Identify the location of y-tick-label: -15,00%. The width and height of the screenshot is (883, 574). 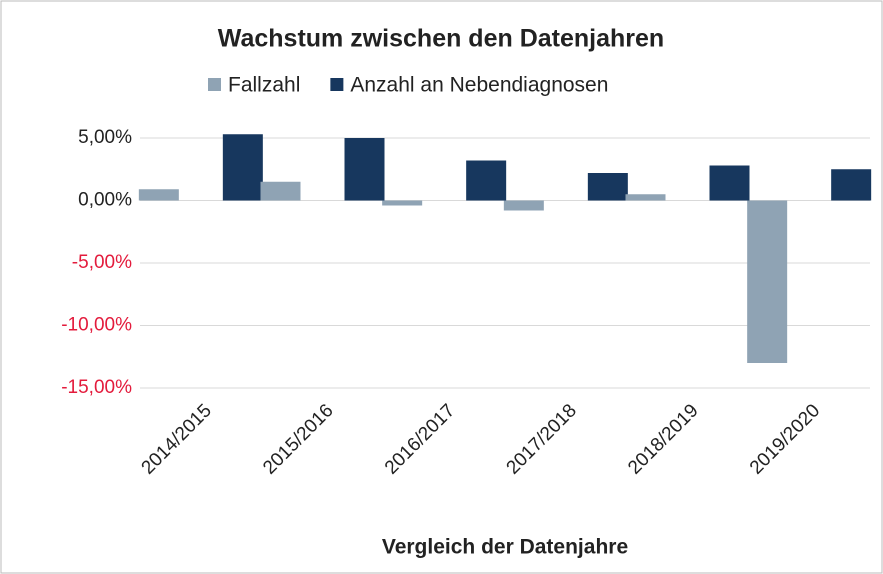
(96, 387).